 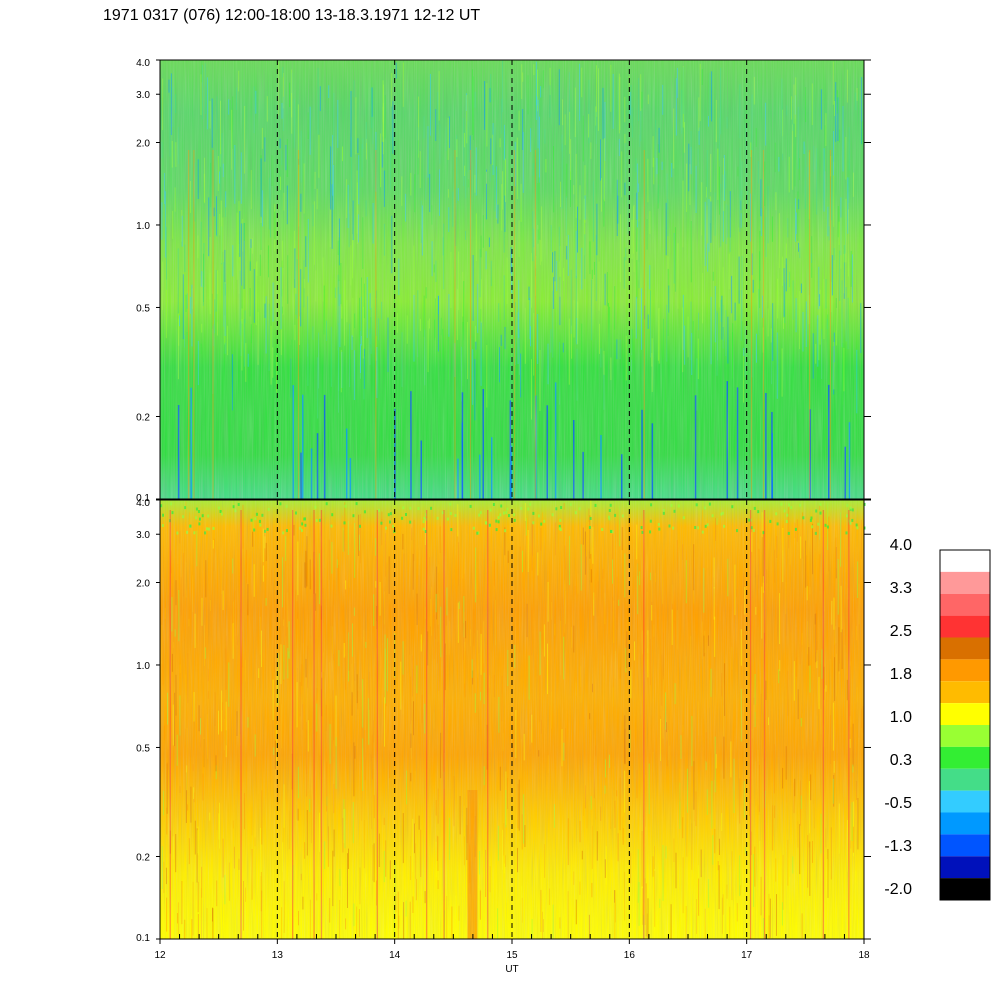 I want to click on colorbar-label: 0.3, so click(x=901, y=760).